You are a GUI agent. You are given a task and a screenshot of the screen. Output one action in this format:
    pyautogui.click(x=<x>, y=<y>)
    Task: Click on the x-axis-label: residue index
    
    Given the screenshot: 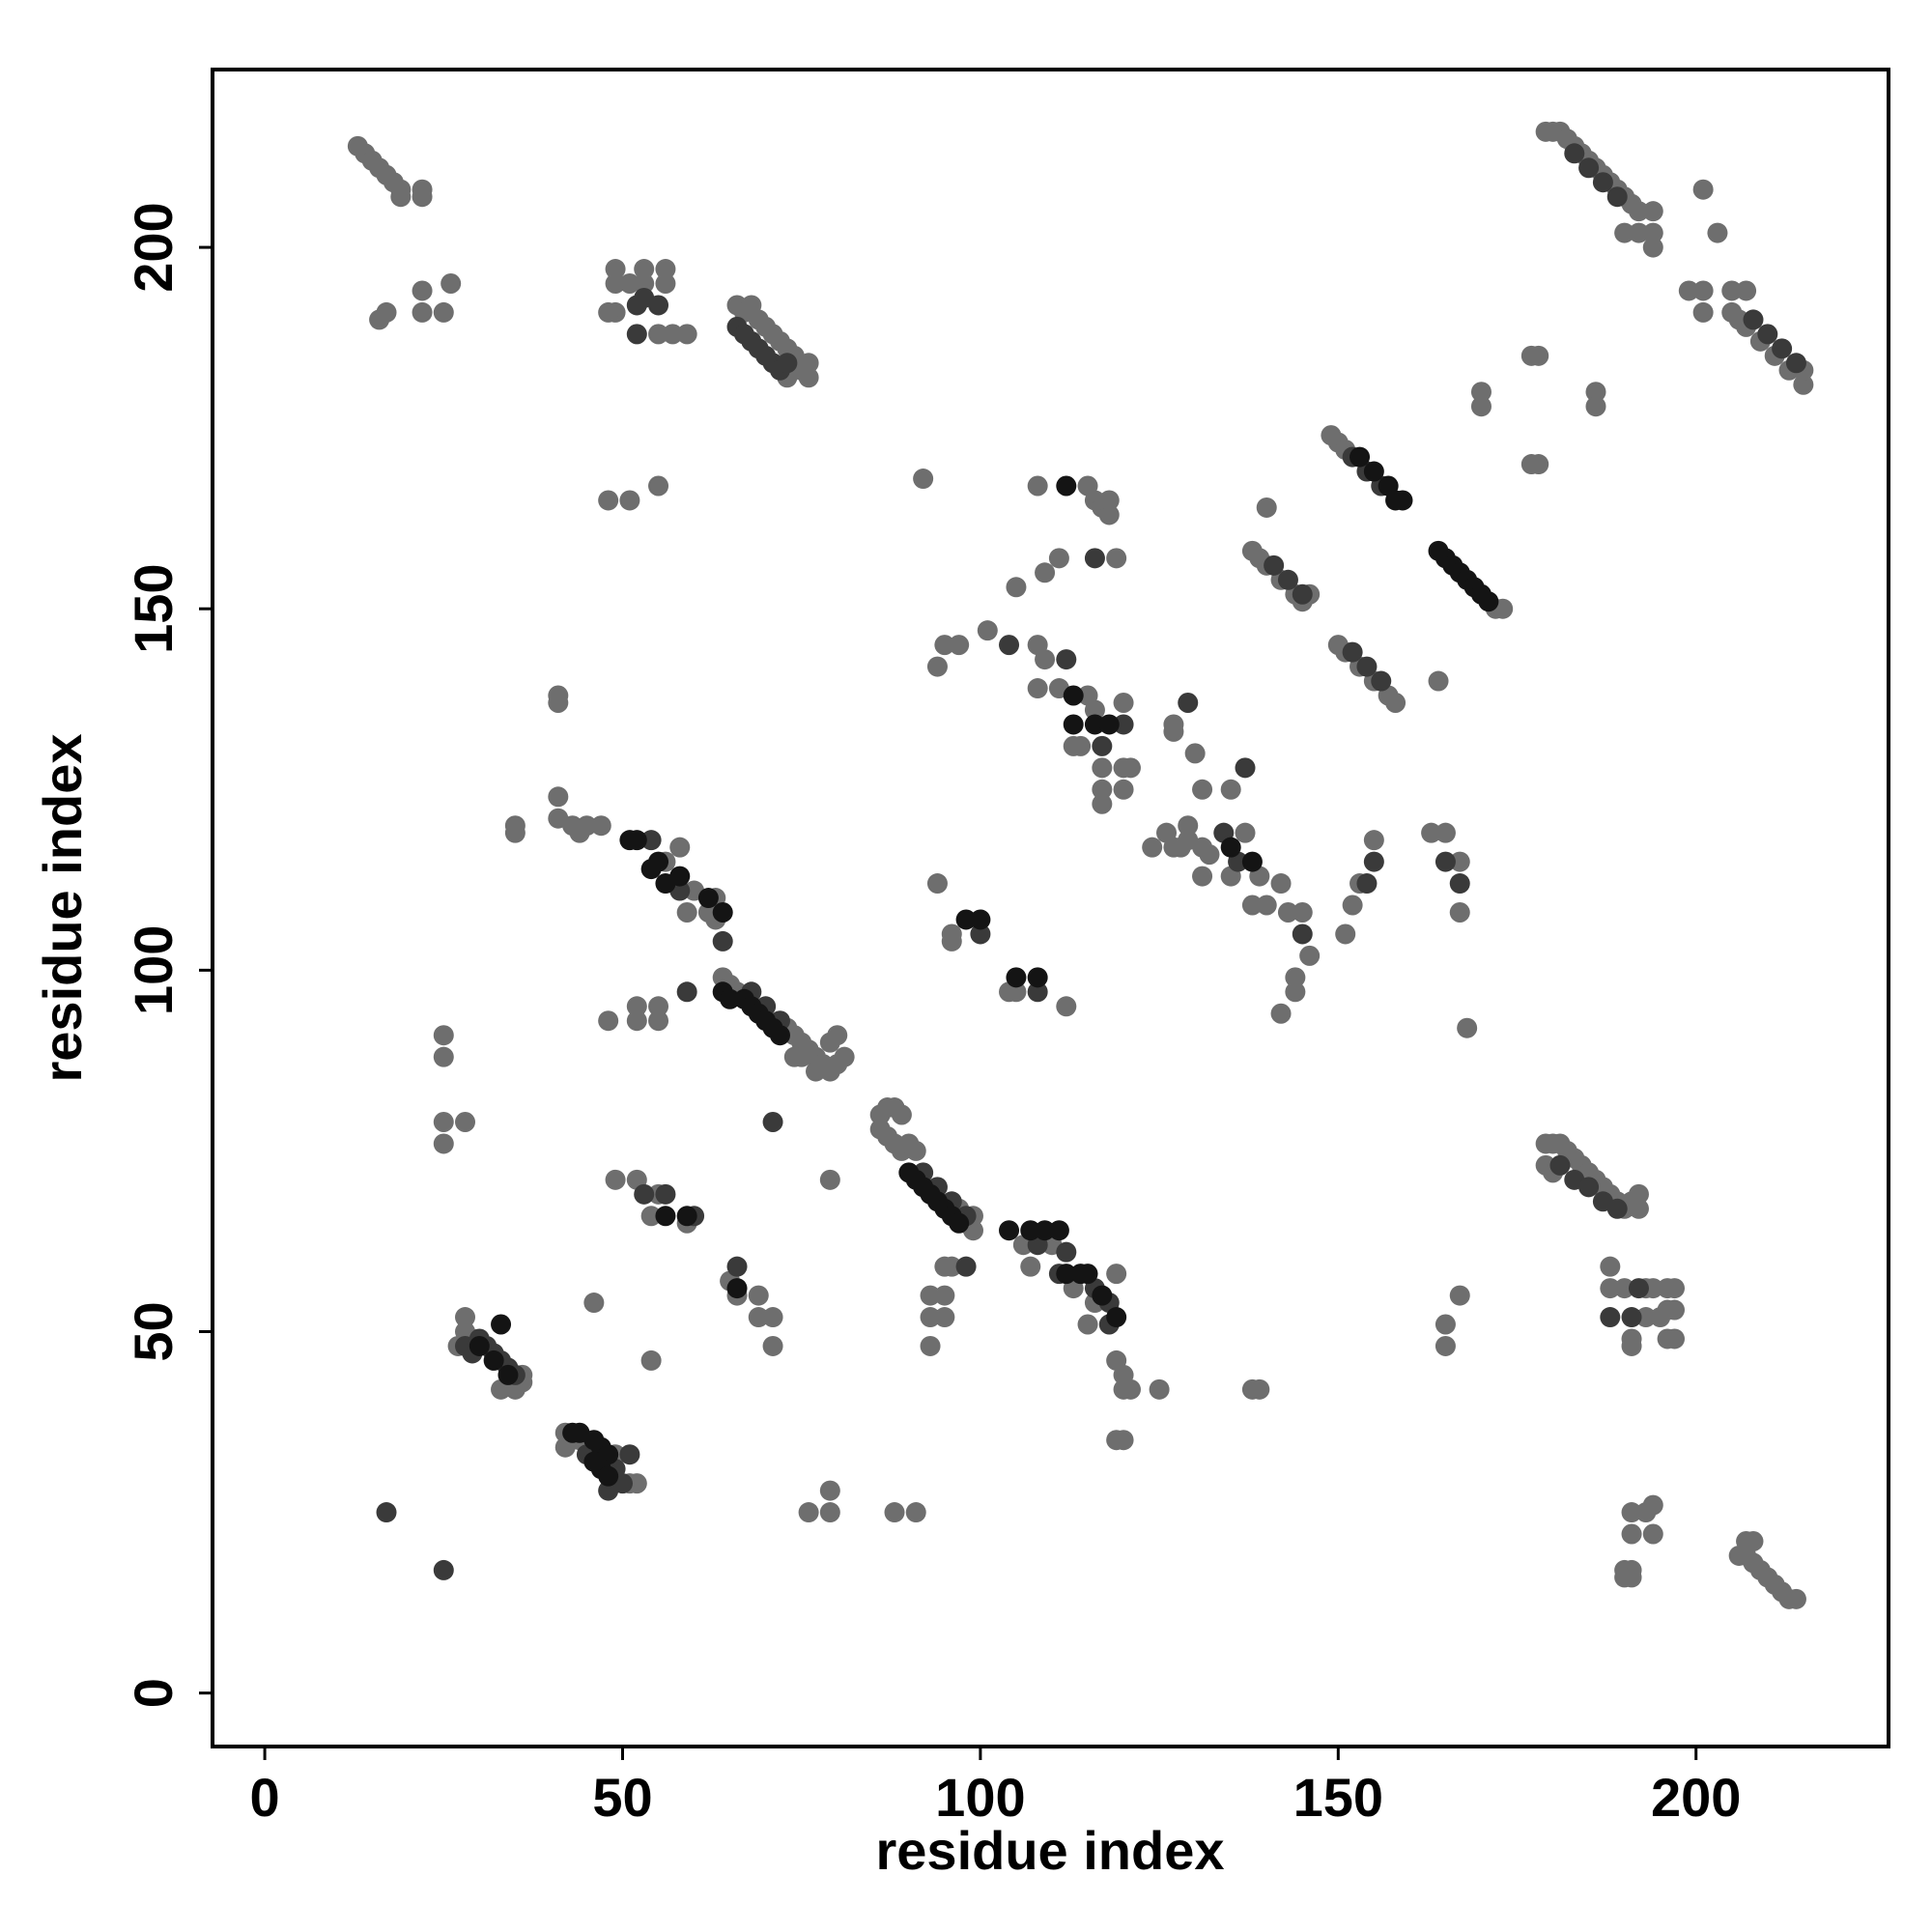 What is the action you would take?
    pyautogui.click(x=1049, y=1850)
    